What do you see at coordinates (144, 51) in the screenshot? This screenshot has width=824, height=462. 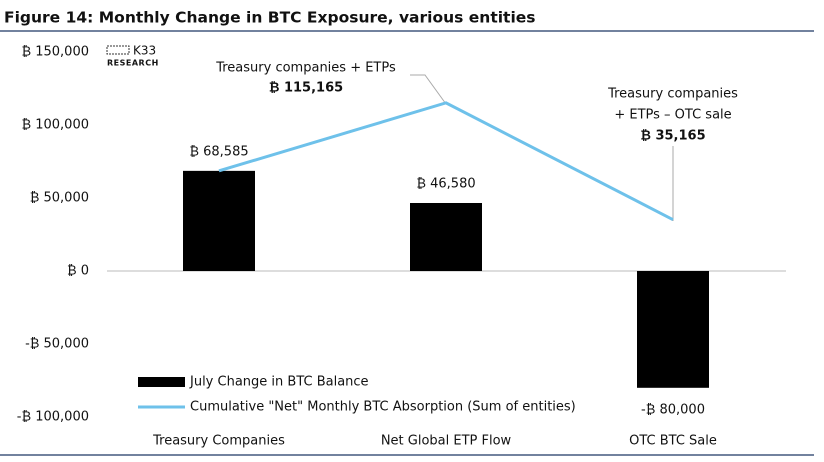 I see `logo-name: K33` at bounding box center [144, 51].